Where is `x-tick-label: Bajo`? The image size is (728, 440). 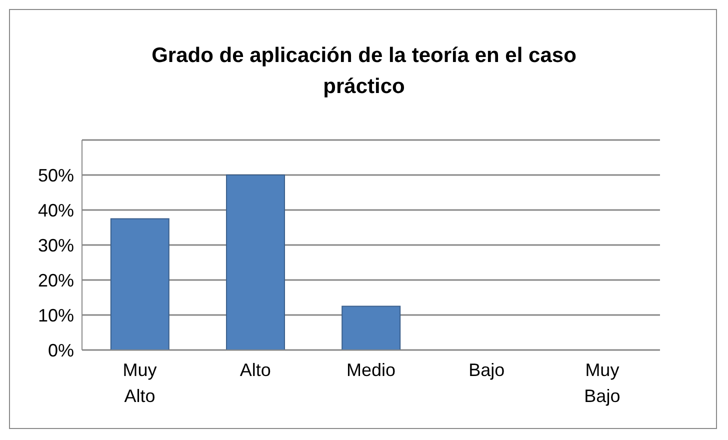
x-tick-label: Bajo is located at coordinates (486, 370).